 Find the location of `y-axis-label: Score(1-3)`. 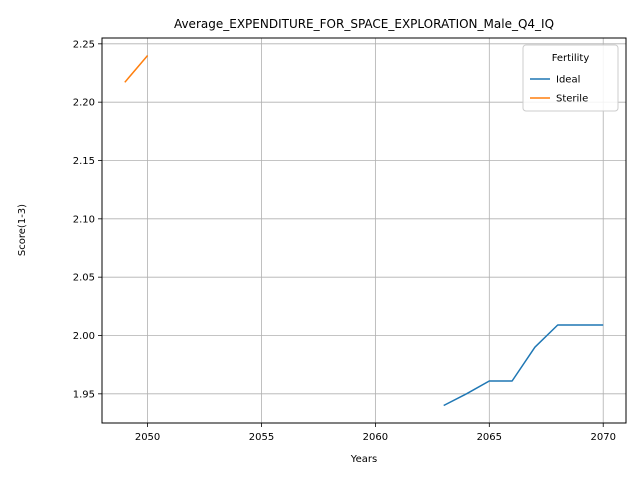

y-axis-label: Score(1-3) is located at coordinates (22, 230).